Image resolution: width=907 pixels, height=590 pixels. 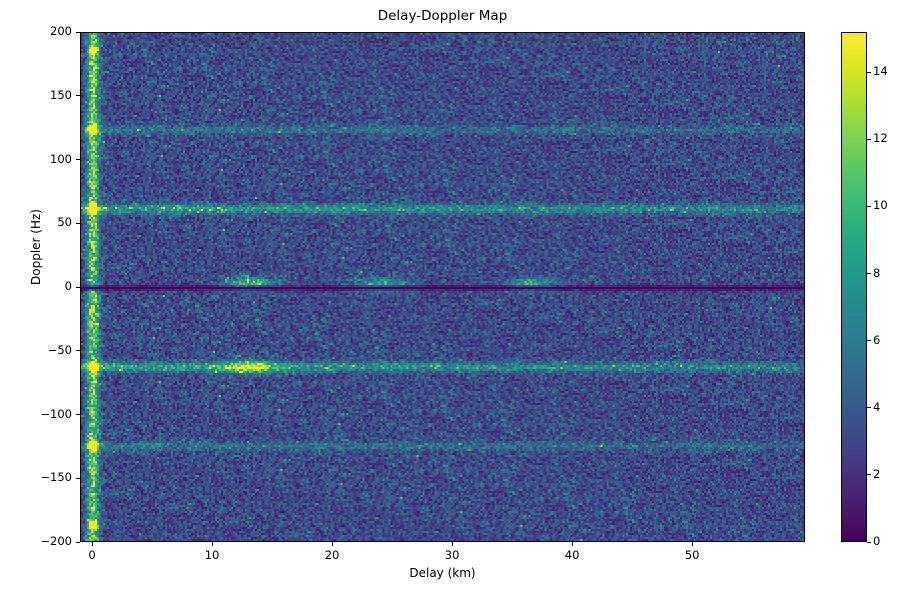 I want to click on x-axis-tick-label: 0, so click(x=92, y=555).